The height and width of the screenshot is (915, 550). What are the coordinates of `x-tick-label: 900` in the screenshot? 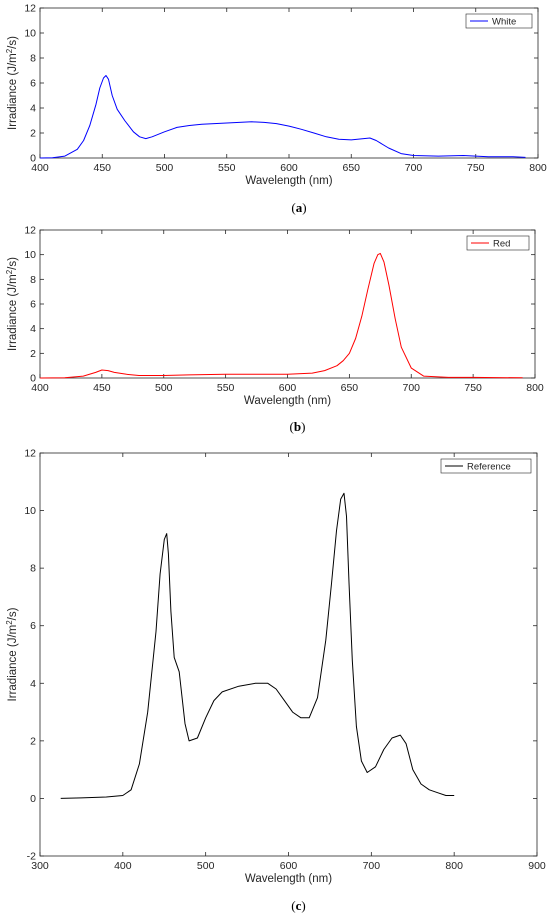 It's located at (537, 866).